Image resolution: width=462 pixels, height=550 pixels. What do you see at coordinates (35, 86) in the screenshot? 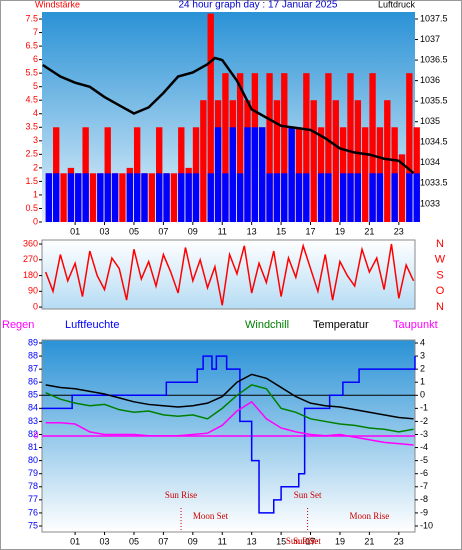
I see `y-tick-label: 5` at bounding box center [35, 86].